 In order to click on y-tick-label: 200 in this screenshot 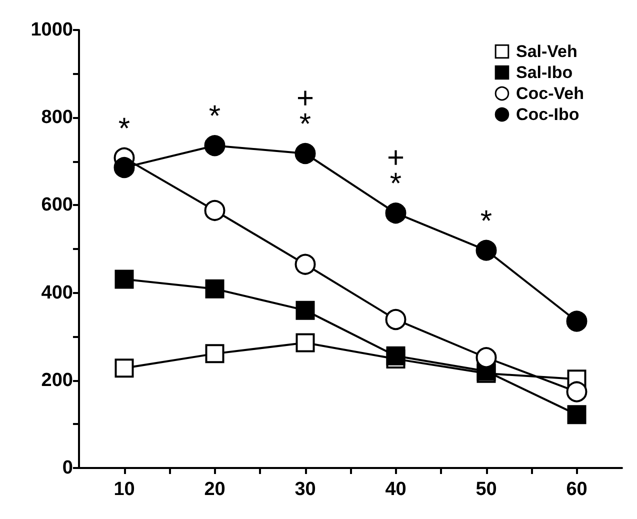, I will do `click(57, 380)`.